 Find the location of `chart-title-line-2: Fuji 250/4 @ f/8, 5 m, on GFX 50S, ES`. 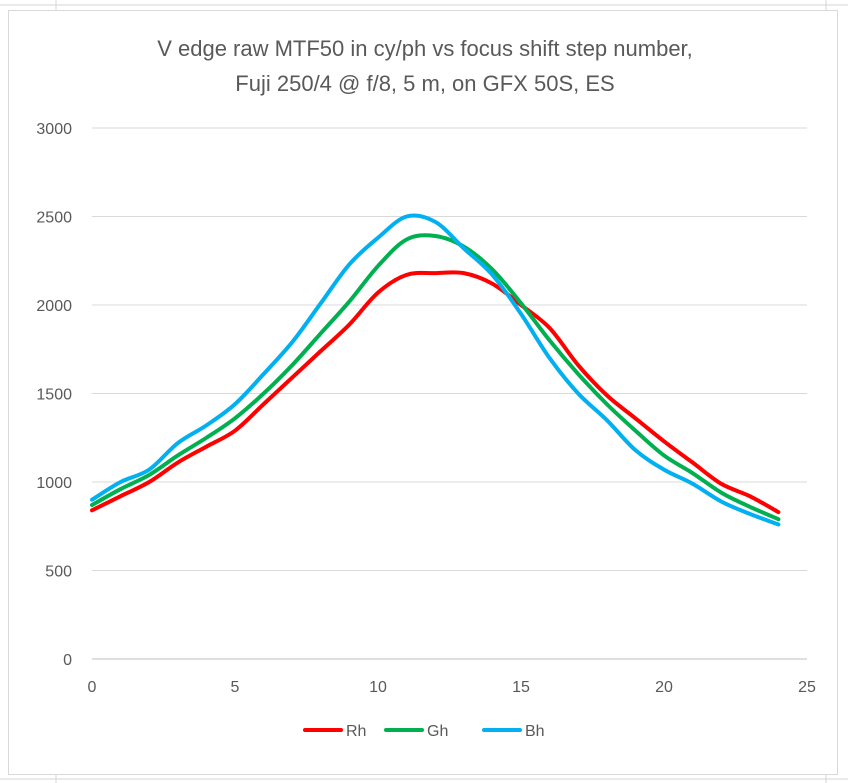

chart-title-line-2: Fuji 250/4 @ f/8, 5 m, on GFX 50S, ES is located at coordinates (424, 83).